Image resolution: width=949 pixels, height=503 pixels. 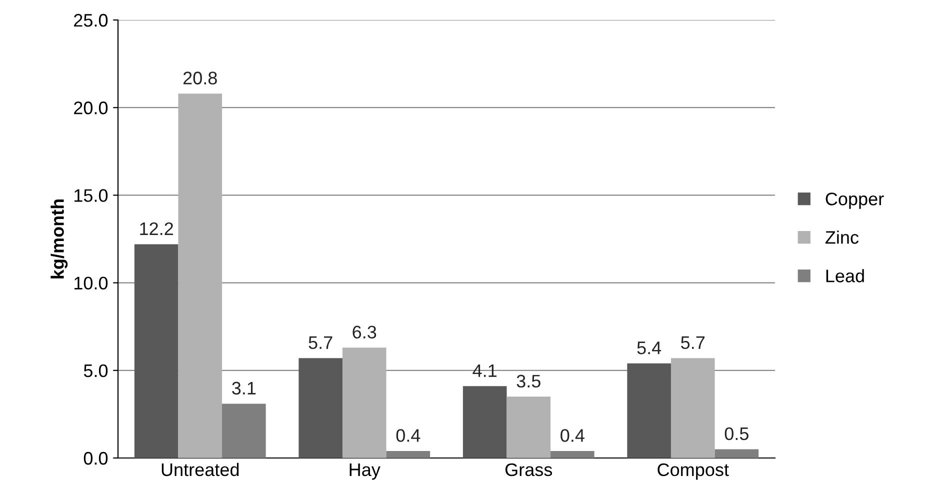 What do you see at coordinates (364, 332) in the screenshot?
I see `data-label: 6.3` at bounding box center [364, 332].